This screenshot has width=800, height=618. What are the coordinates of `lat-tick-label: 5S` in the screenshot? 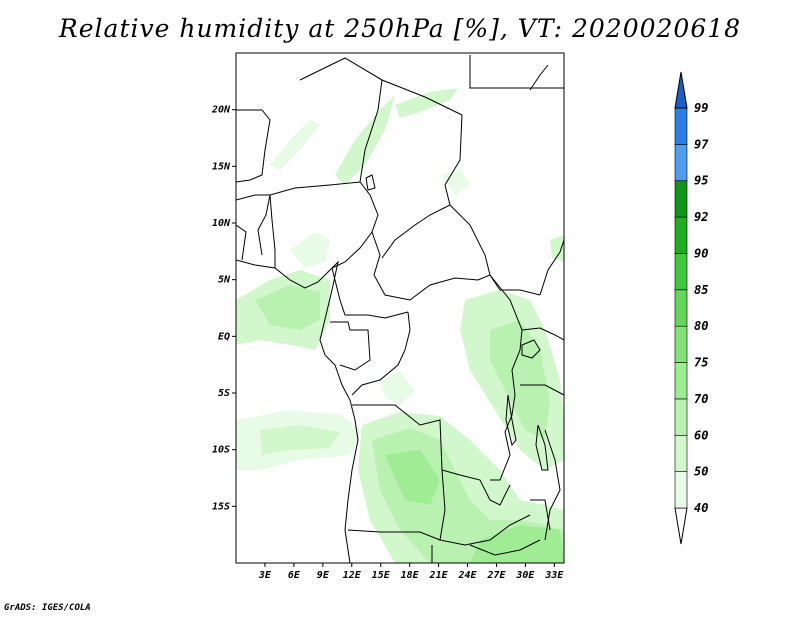 It's located at (224, 393).